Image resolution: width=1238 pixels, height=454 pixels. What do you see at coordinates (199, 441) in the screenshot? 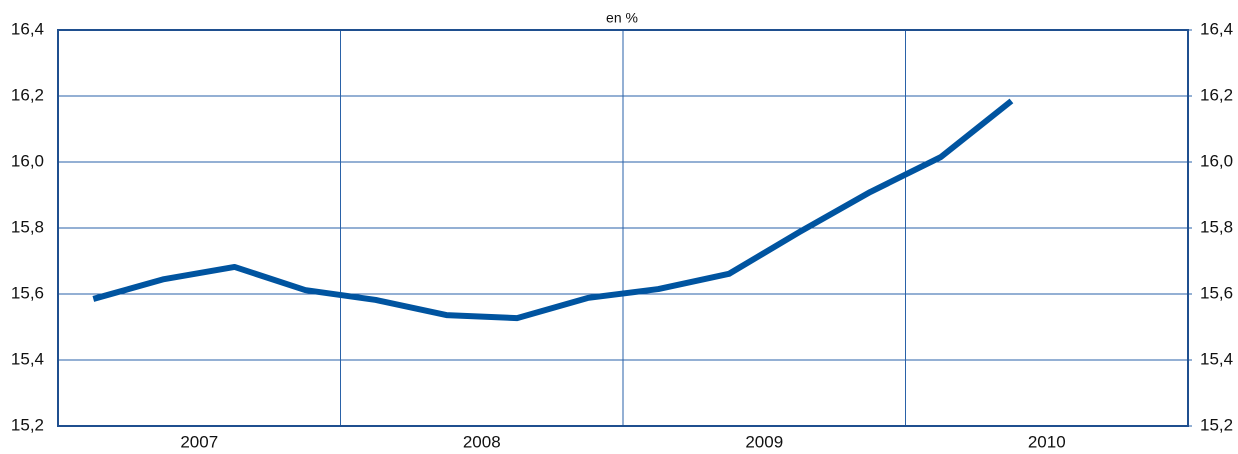
I see `x-tick-label: 2007` at bounding box center [199, 441].